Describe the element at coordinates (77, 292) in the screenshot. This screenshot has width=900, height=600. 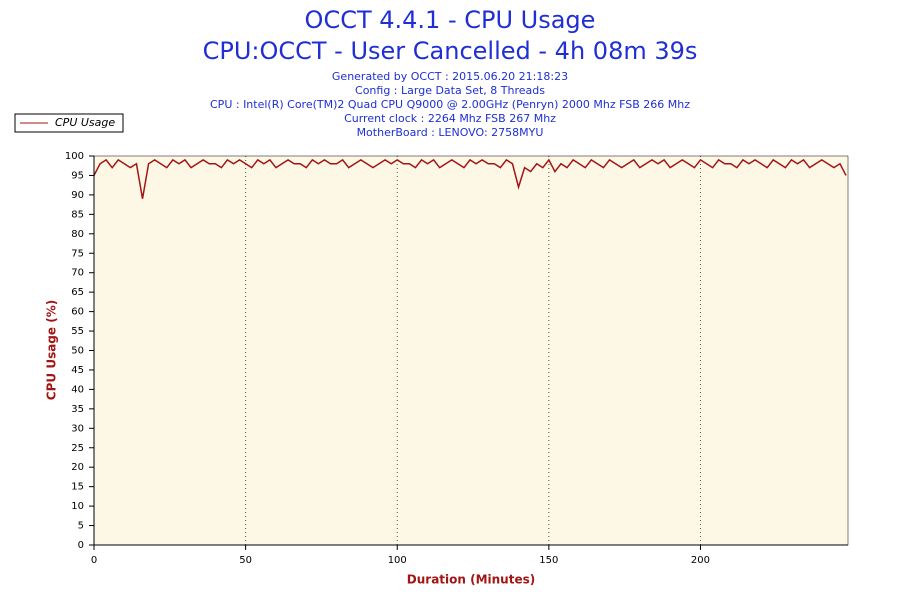
I see `y-tick-label: 65` at that location.